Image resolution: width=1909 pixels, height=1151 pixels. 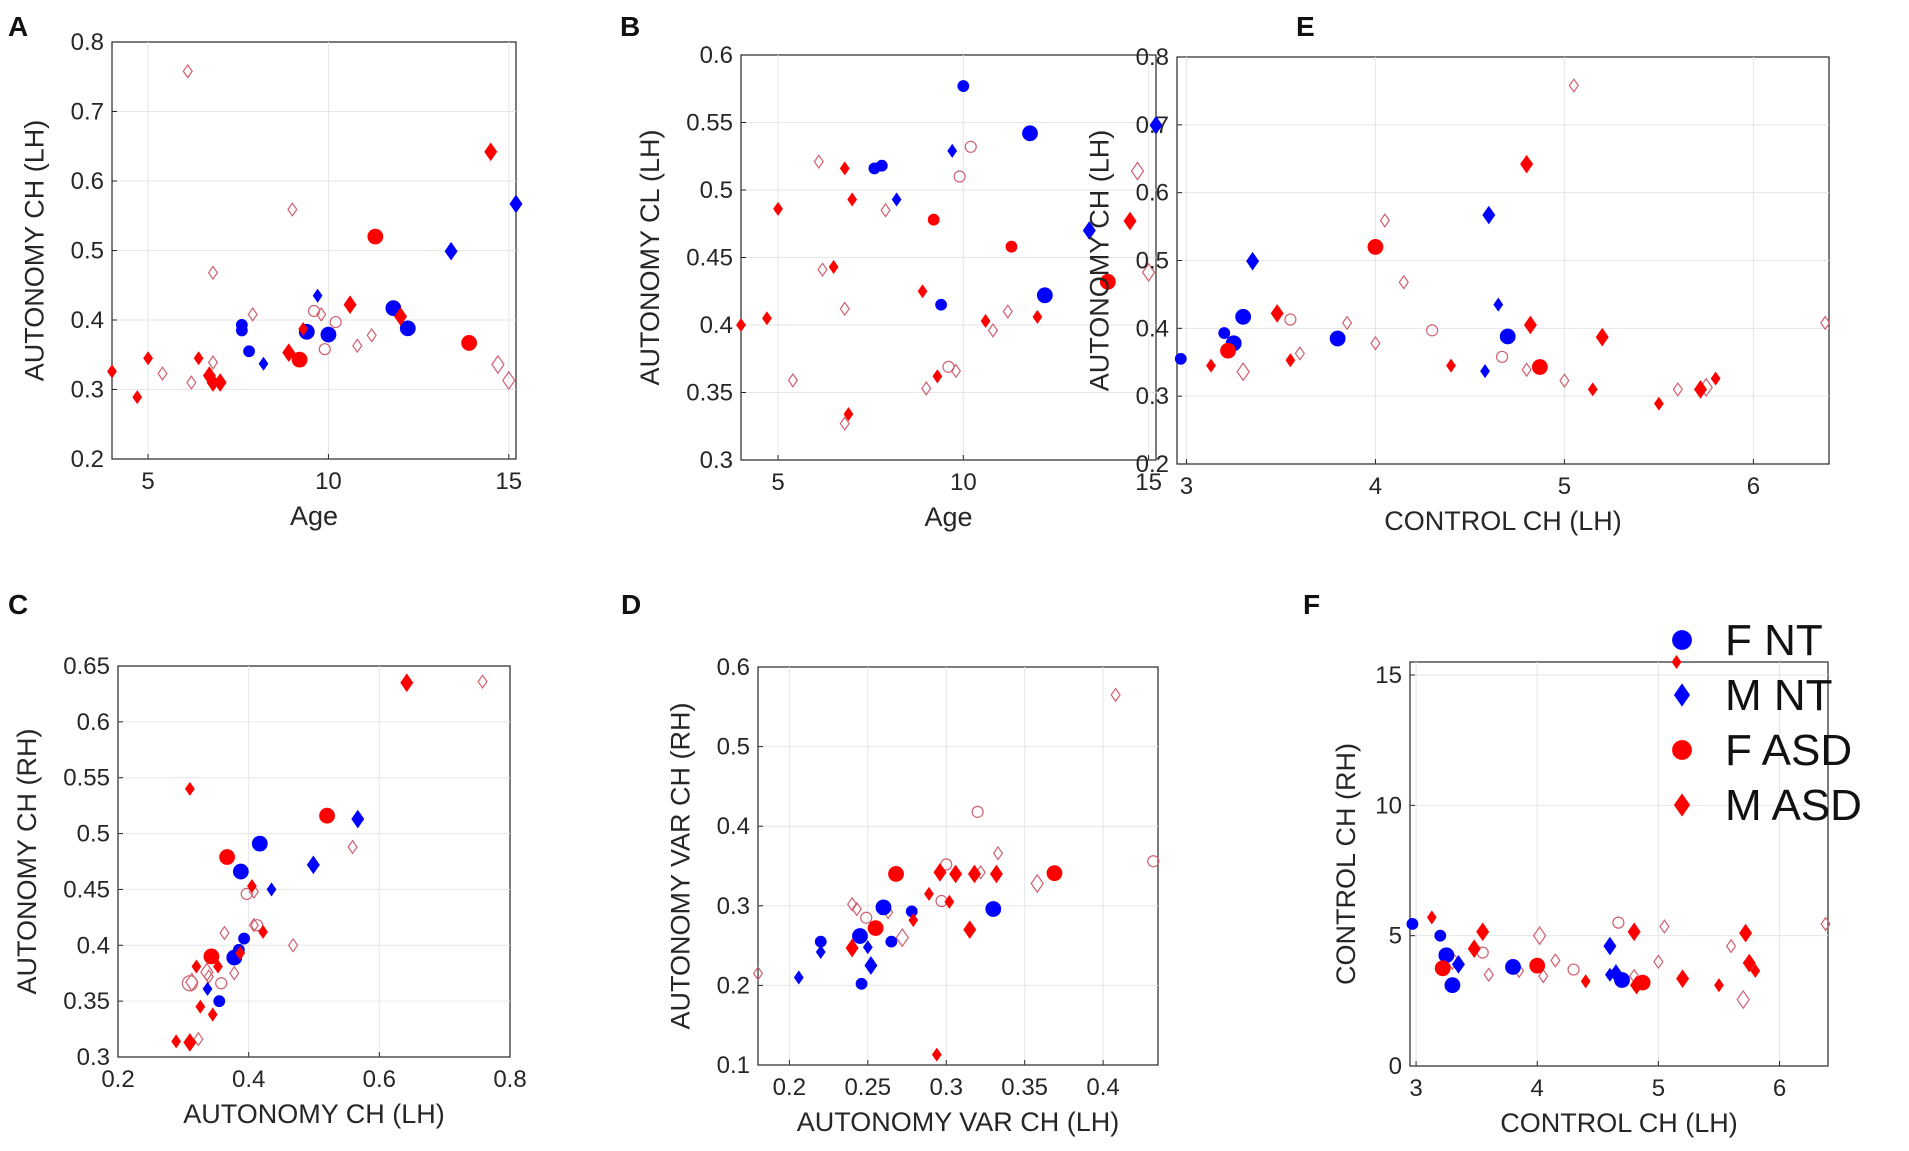 What do you see at coordinates (314, 1114) in the screenshot?
I see `x-axis-label: AUTONOMY CH (LH)` at bounding box center [314, 1114].